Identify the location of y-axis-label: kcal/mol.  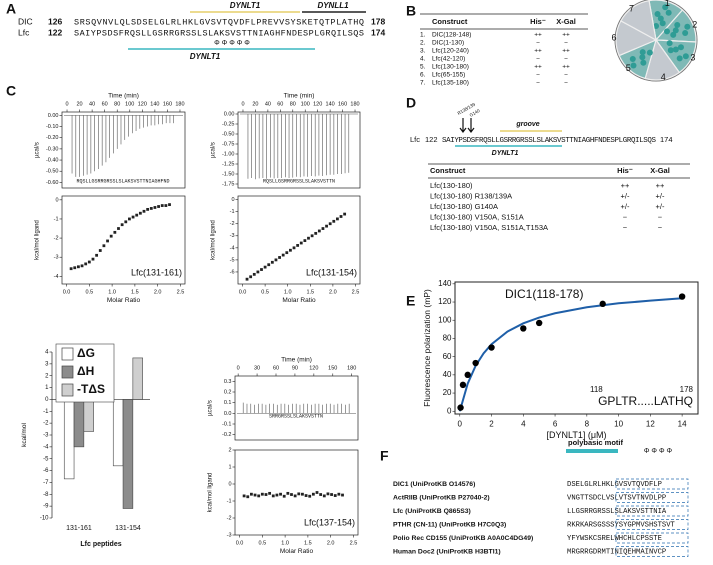
(24, 435).